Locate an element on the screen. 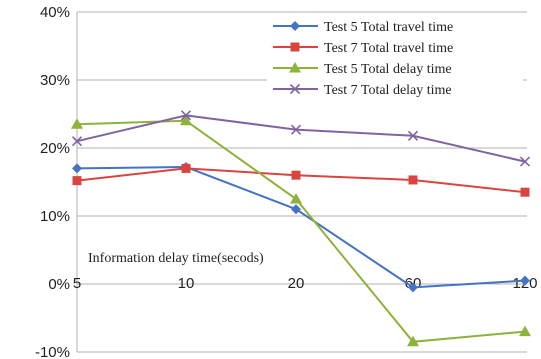 This screenshot has height=359, width=541. x-tick-label: 10 is located at coordinates (186, 283).